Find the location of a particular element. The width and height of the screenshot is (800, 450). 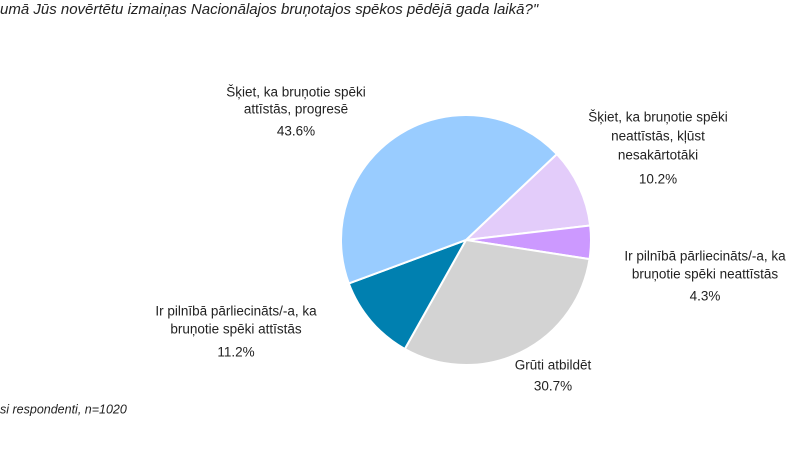

slice-label: Grūti atbildēt is located at coordinates (553, 365).